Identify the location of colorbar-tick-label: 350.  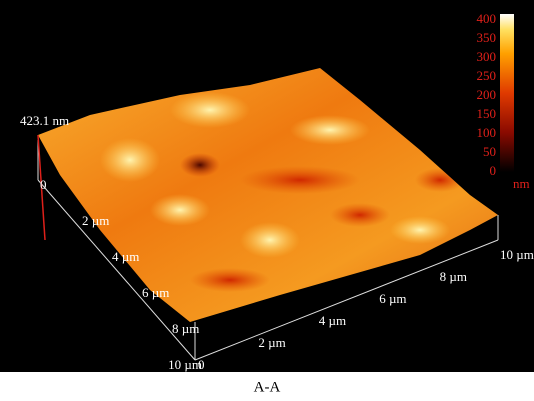
(487, 37).